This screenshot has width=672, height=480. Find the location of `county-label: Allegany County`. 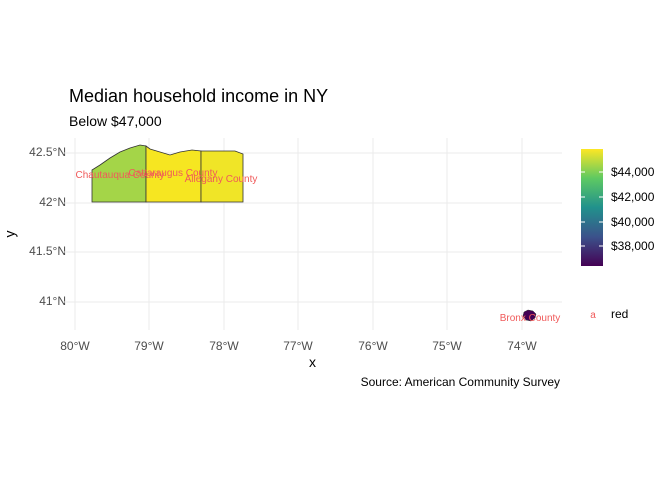

county-label: Allegany County is located at coordinates (221, 179).